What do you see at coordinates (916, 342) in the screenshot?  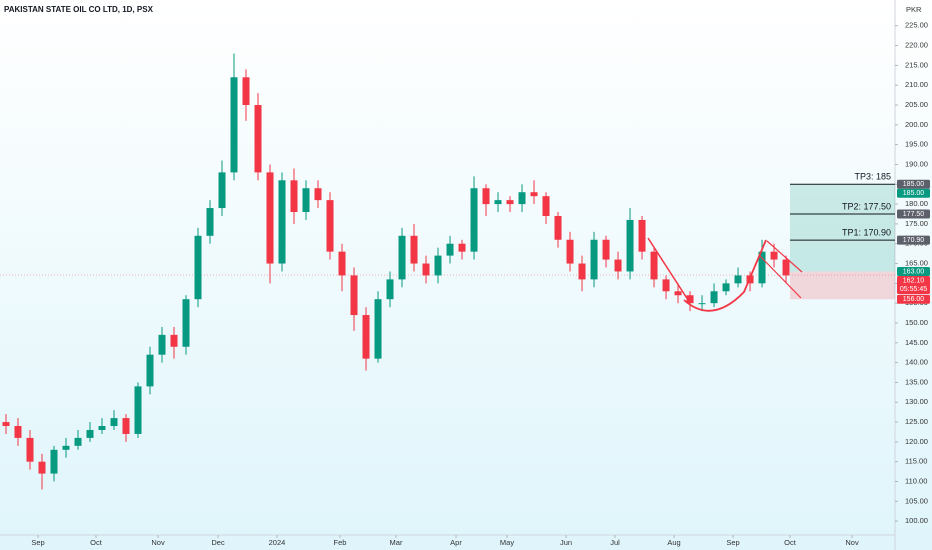 I see `y-tick-label: 145.00` at bounding box center [916, 342].